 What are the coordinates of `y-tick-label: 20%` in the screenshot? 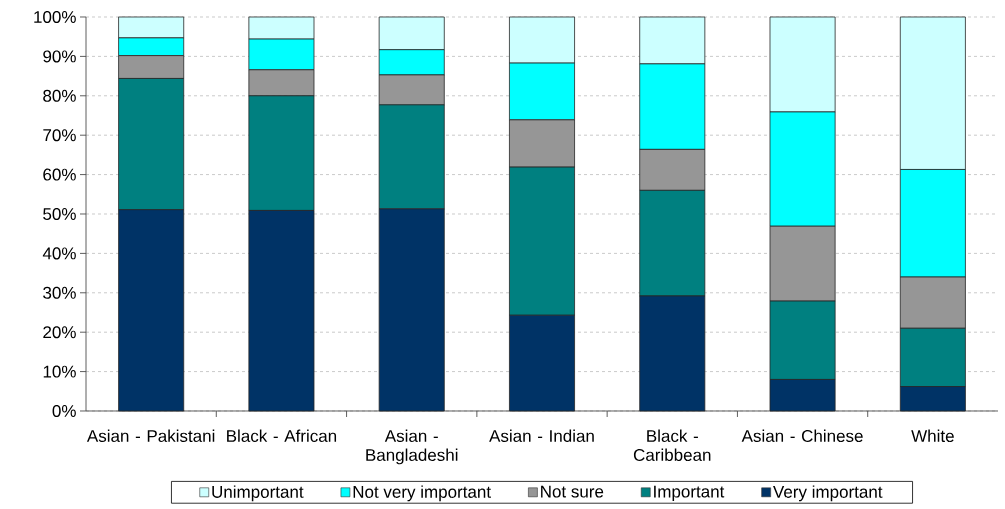 It's located at (59, 332).